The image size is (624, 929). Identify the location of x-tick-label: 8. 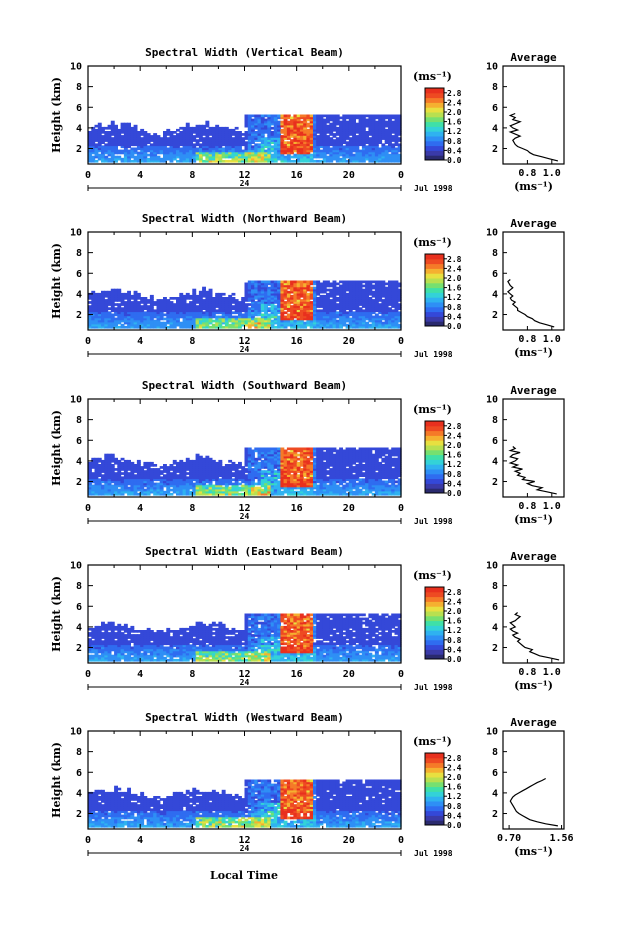
(192, 175).